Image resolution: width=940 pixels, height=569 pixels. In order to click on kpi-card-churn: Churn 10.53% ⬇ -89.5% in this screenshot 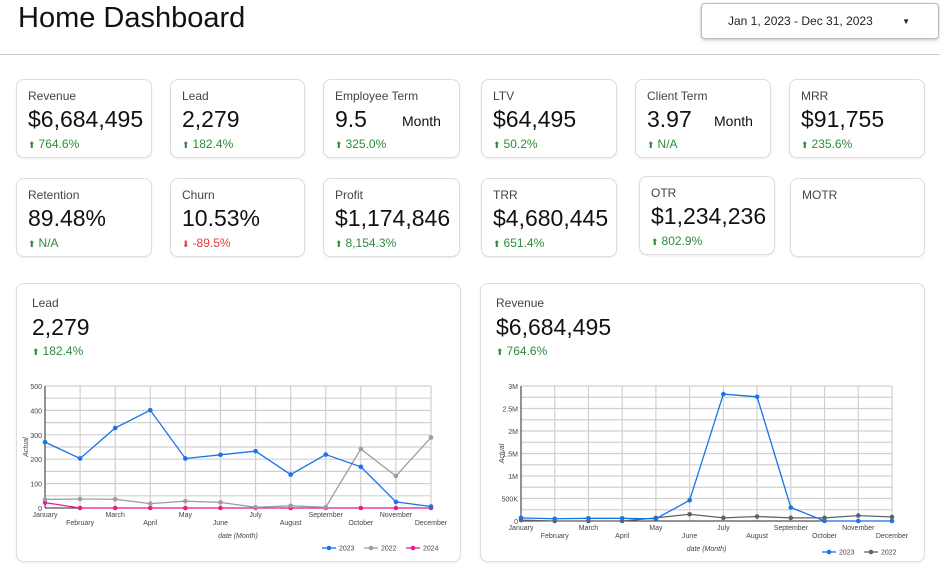, I will do `click(237, 217)`.